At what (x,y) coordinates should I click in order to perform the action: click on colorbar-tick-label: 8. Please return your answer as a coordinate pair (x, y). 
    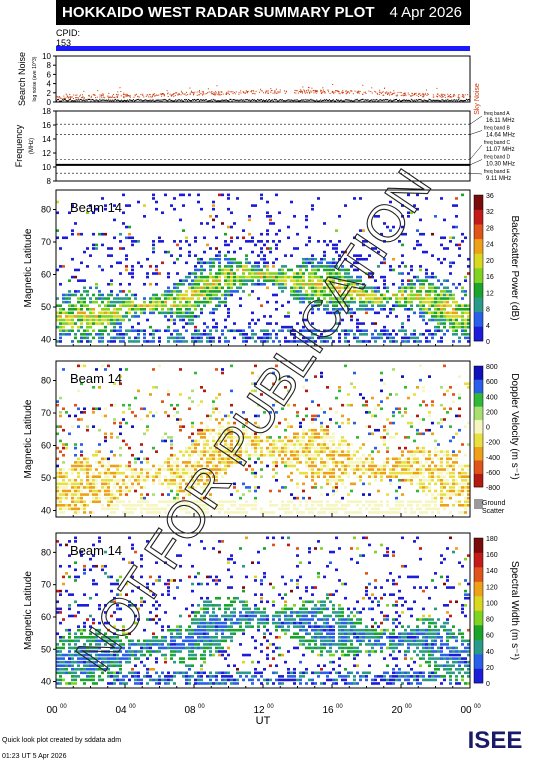
    Looking at the image, I should click on (488, 310).